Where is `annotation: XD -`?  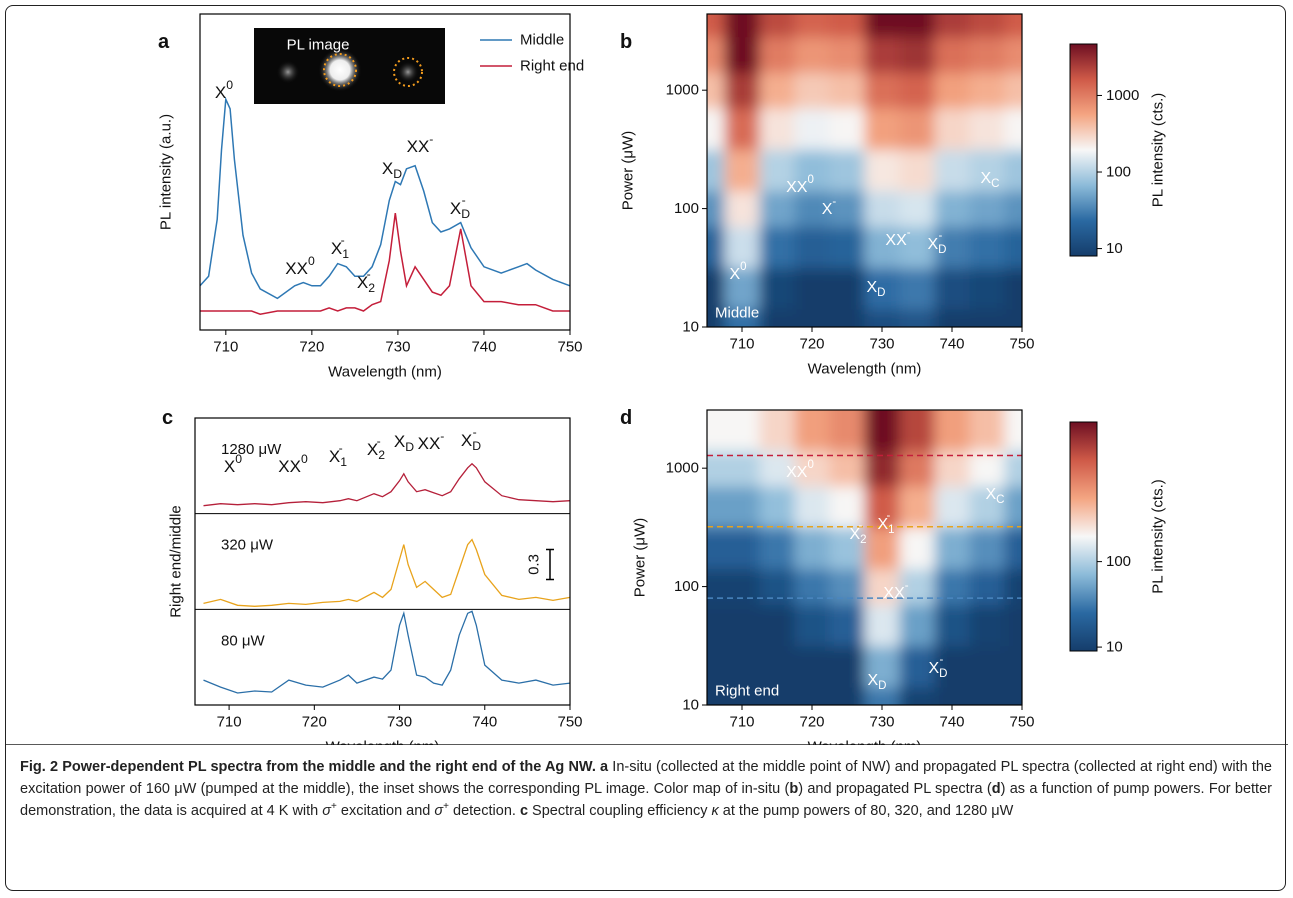
annotation: XD - is located at coordinates (938, 667).